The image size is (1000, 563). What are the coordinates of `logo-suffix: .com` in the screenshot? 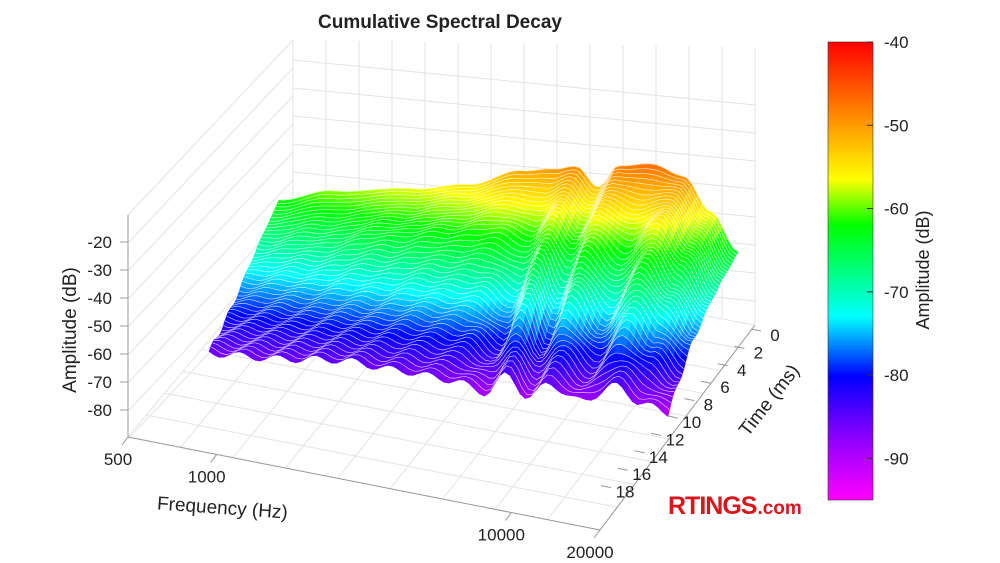 It's located at (779, 508).